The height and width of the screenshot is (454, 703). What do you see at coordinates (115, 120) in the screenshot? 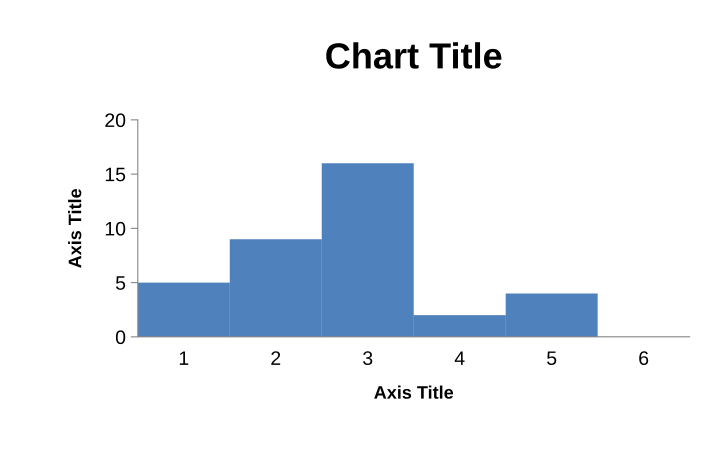
I see `y-tick-label: 20` at bounding box center [115, 120].